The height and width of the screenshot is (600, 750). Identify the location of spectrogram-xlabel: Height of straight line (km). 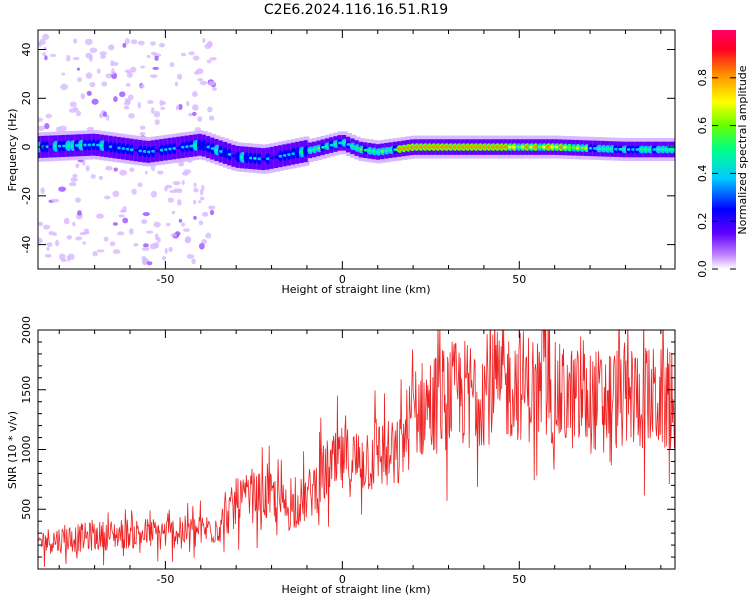
(355, 289).